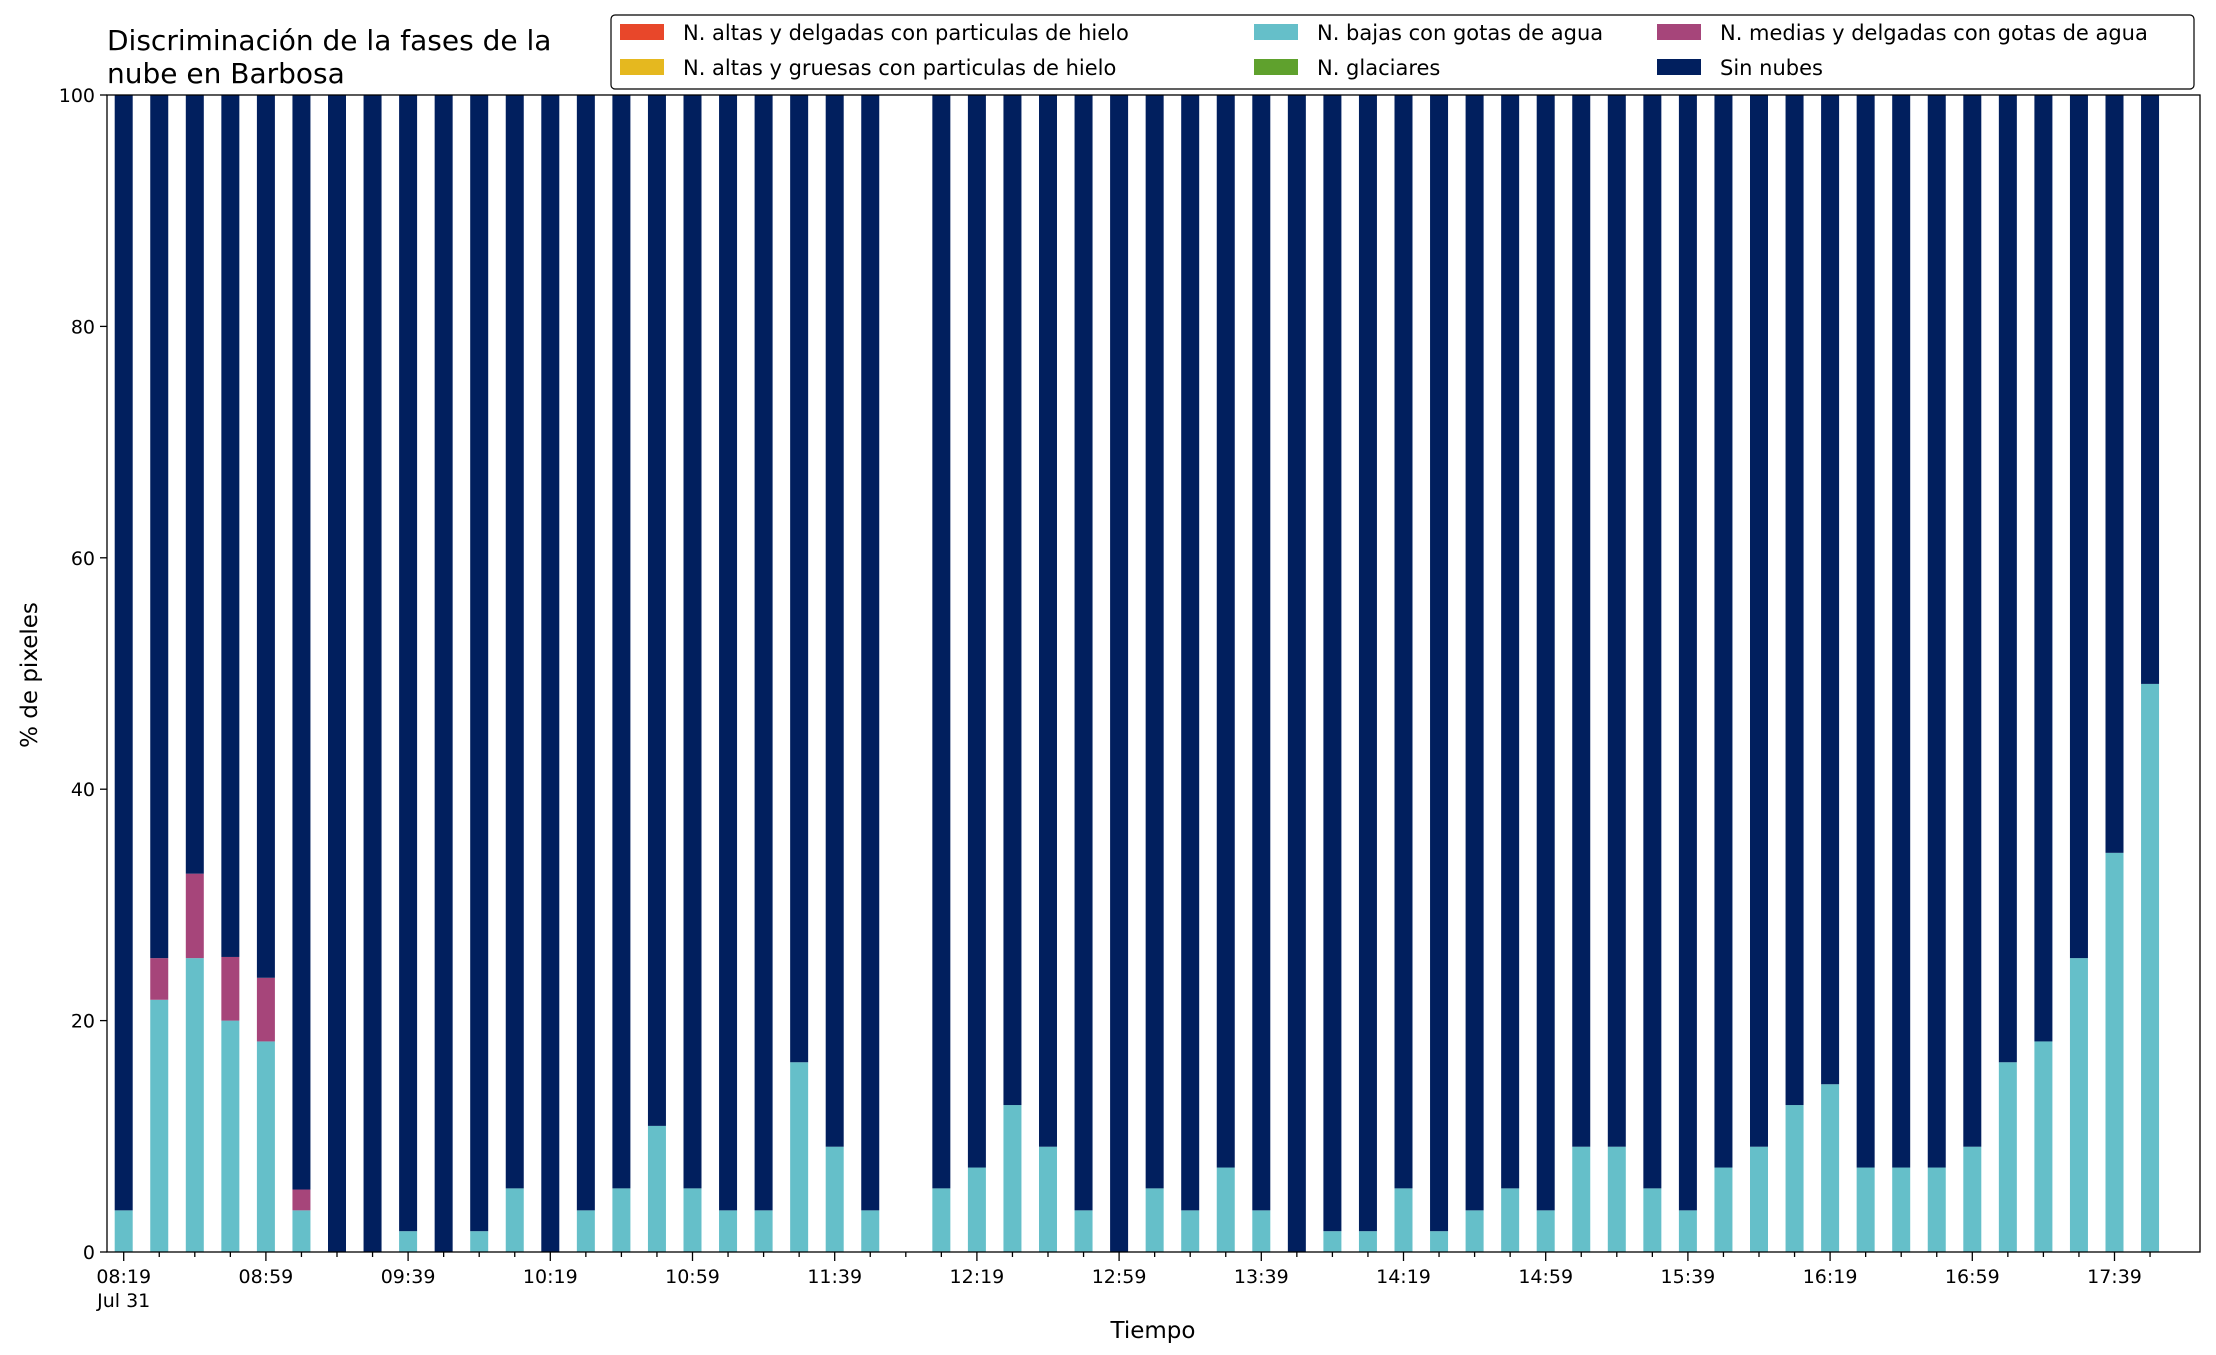  I want to click on y-tick-label: 100, so click(77, 96).